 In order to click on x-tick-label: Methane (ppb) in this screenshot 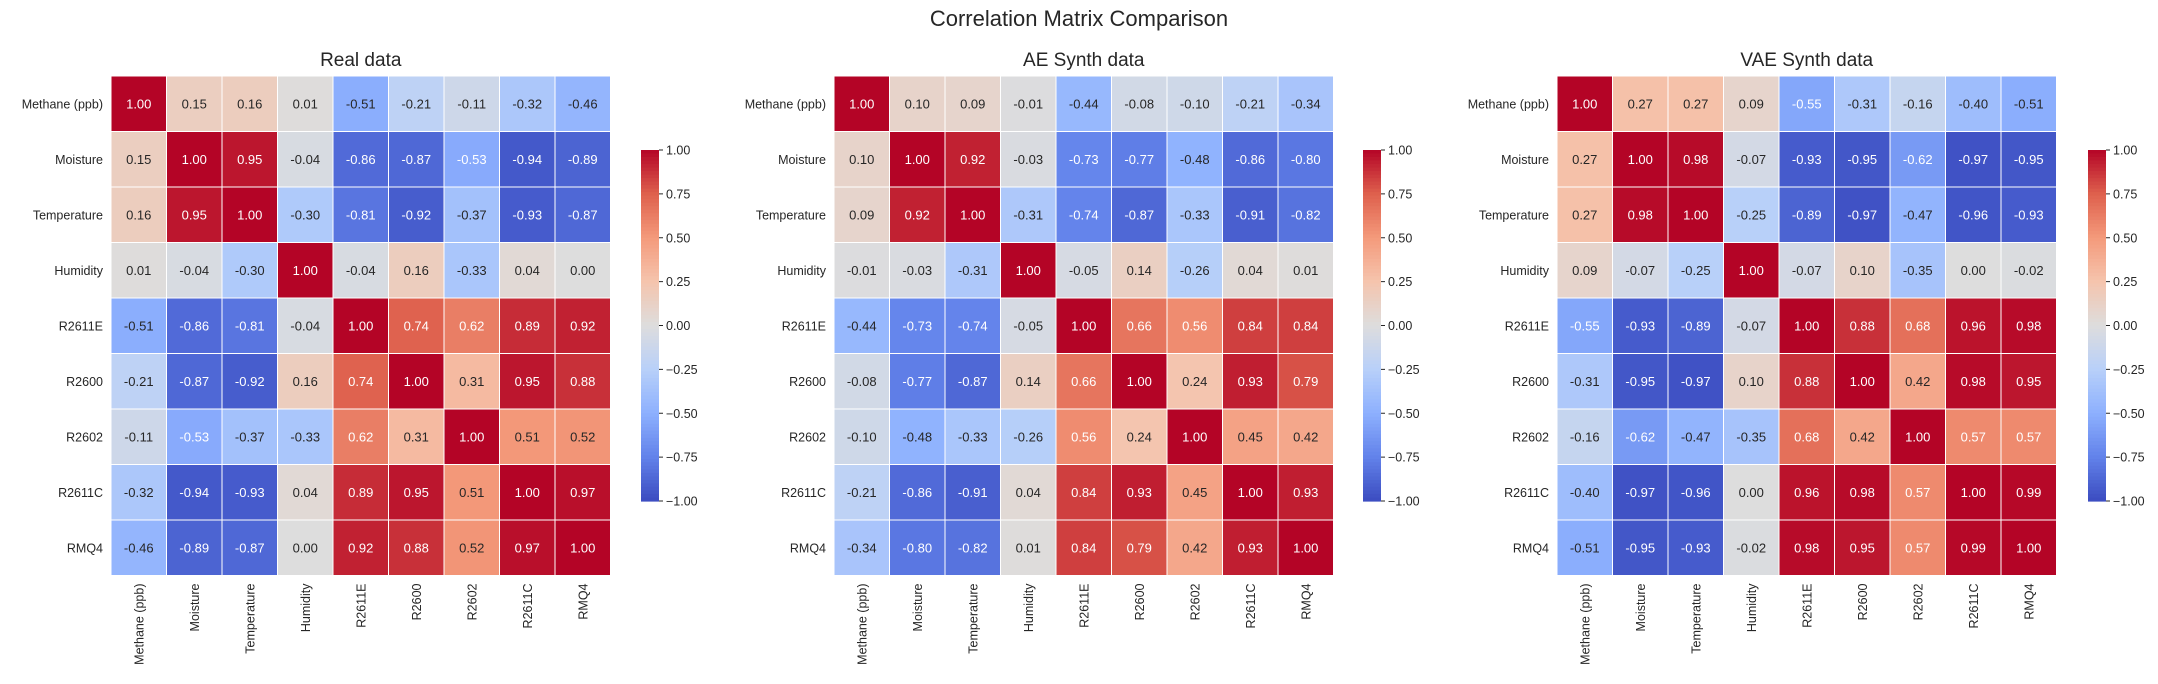, I will do `click(139, 624)`.